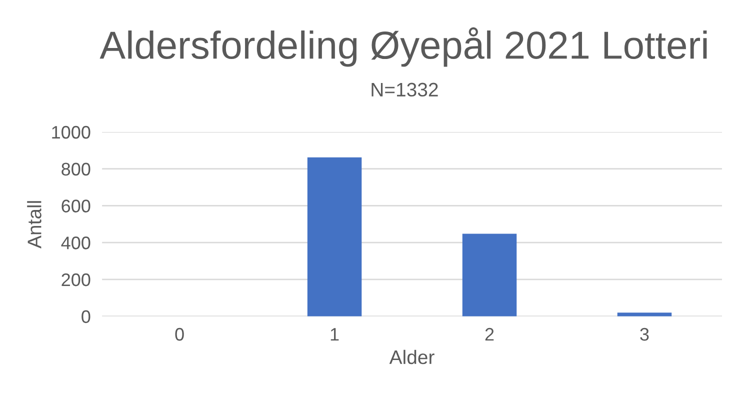  Describe the element at coordinates (411, 357) in the screenshot. I see `x-axis-title: Alder` at that location.